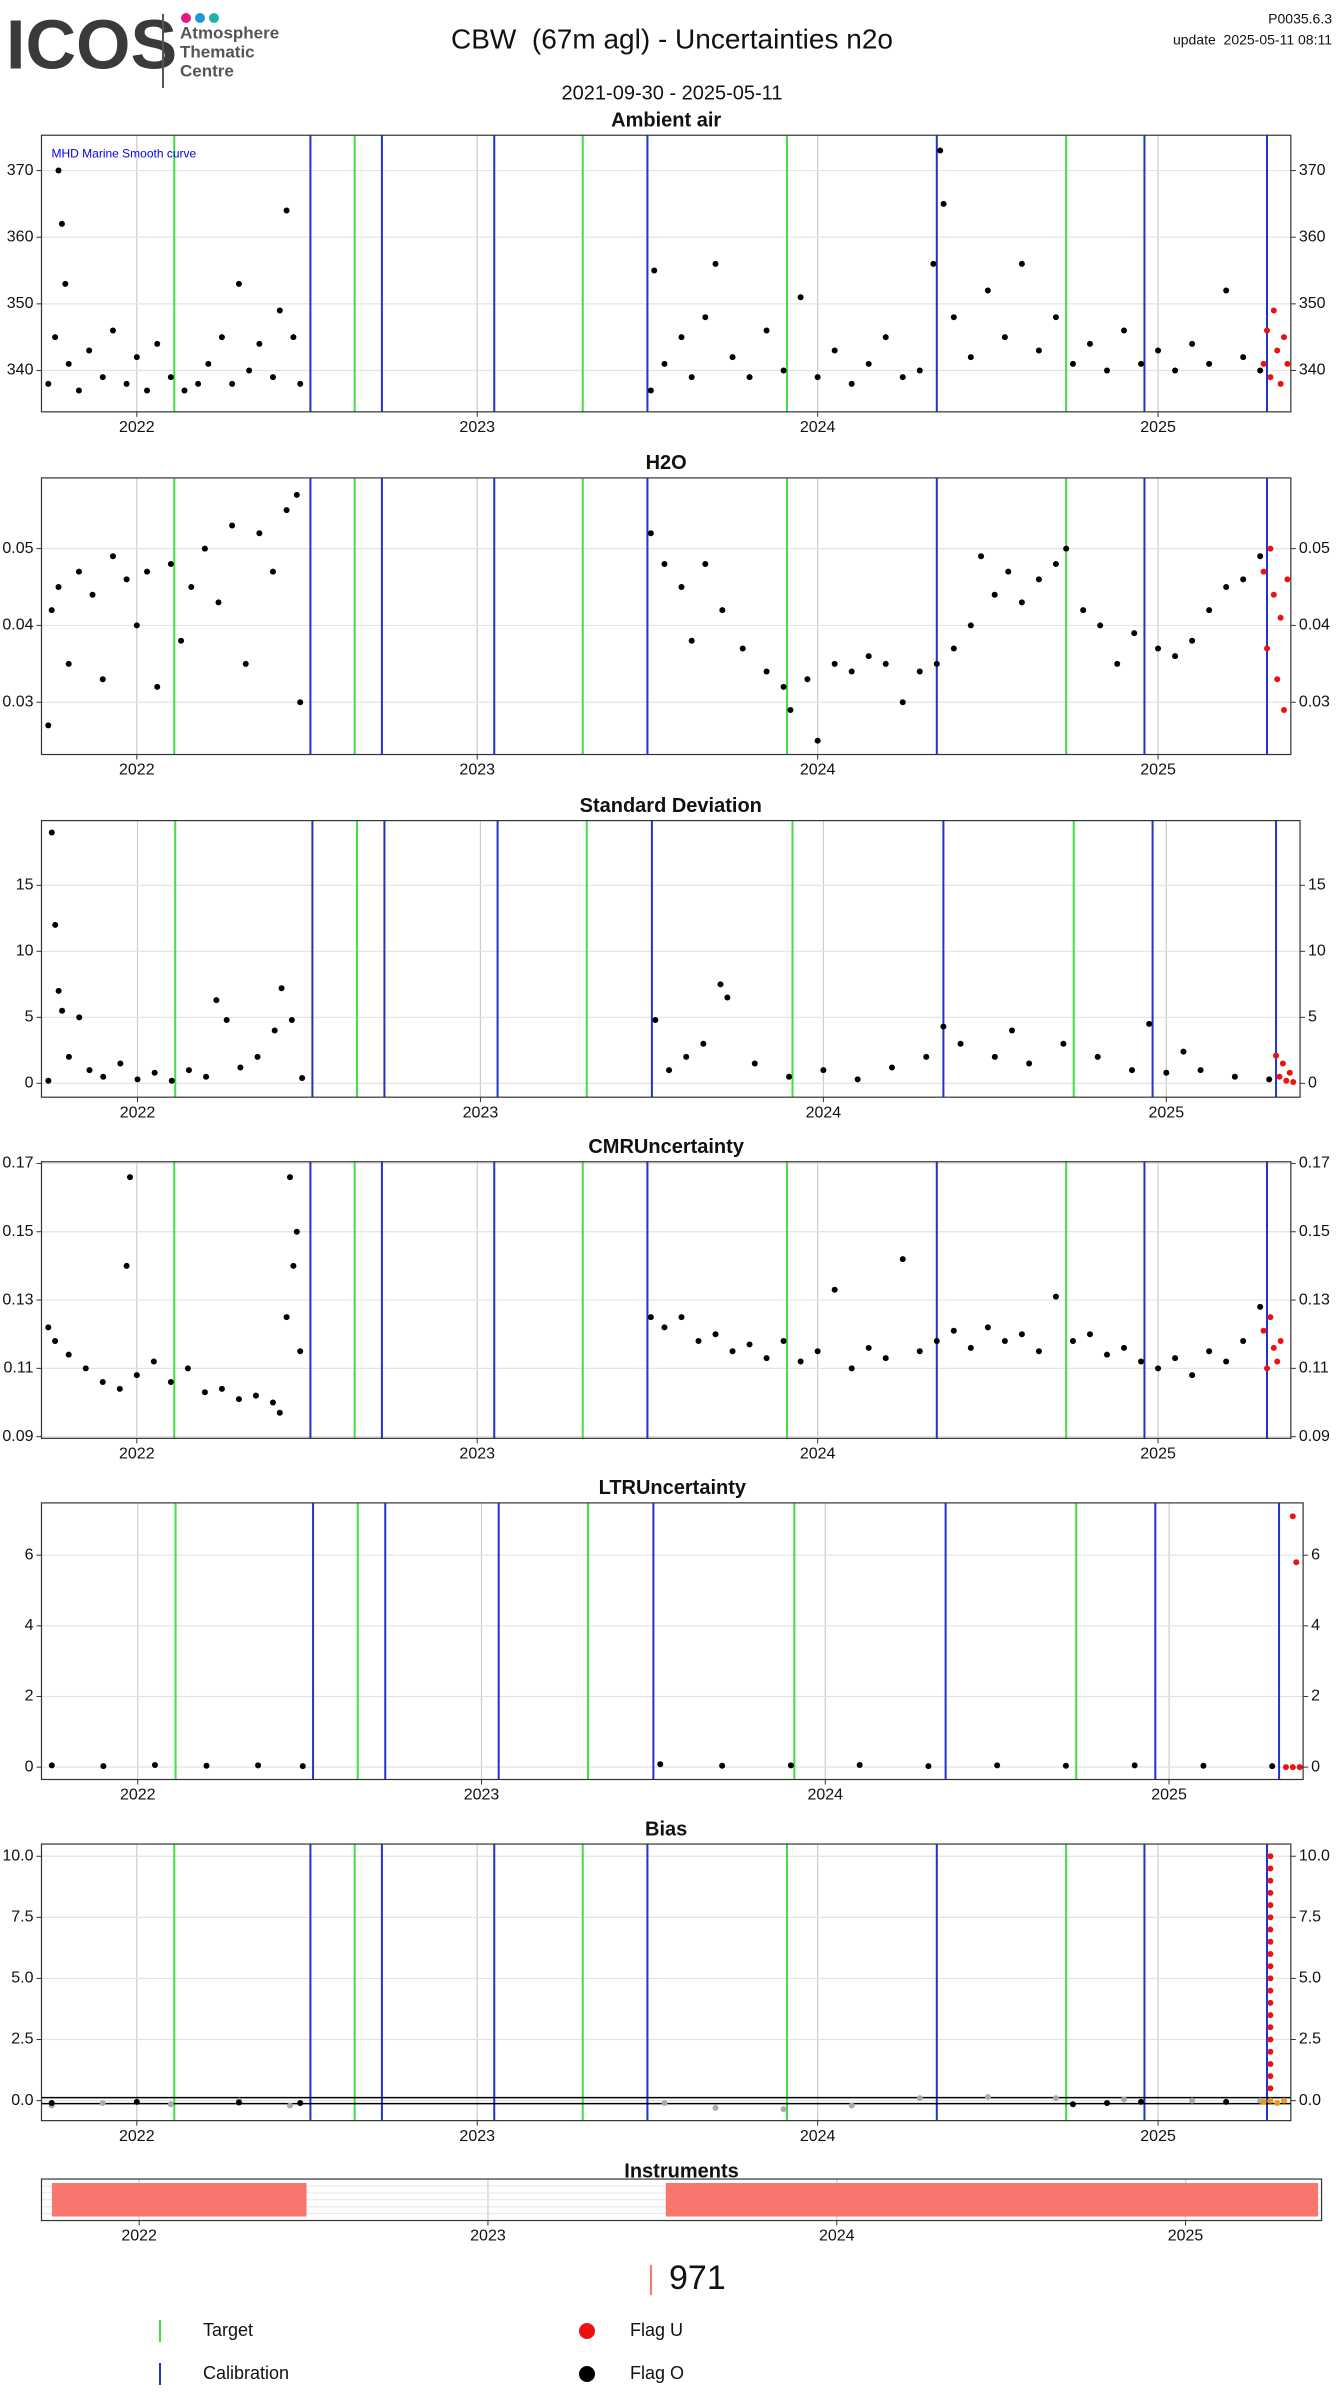 Image resolution: width=1340 pixels, height=2405 pixels. I want to click on y-tick-label: 6, so click(1315, 1554).